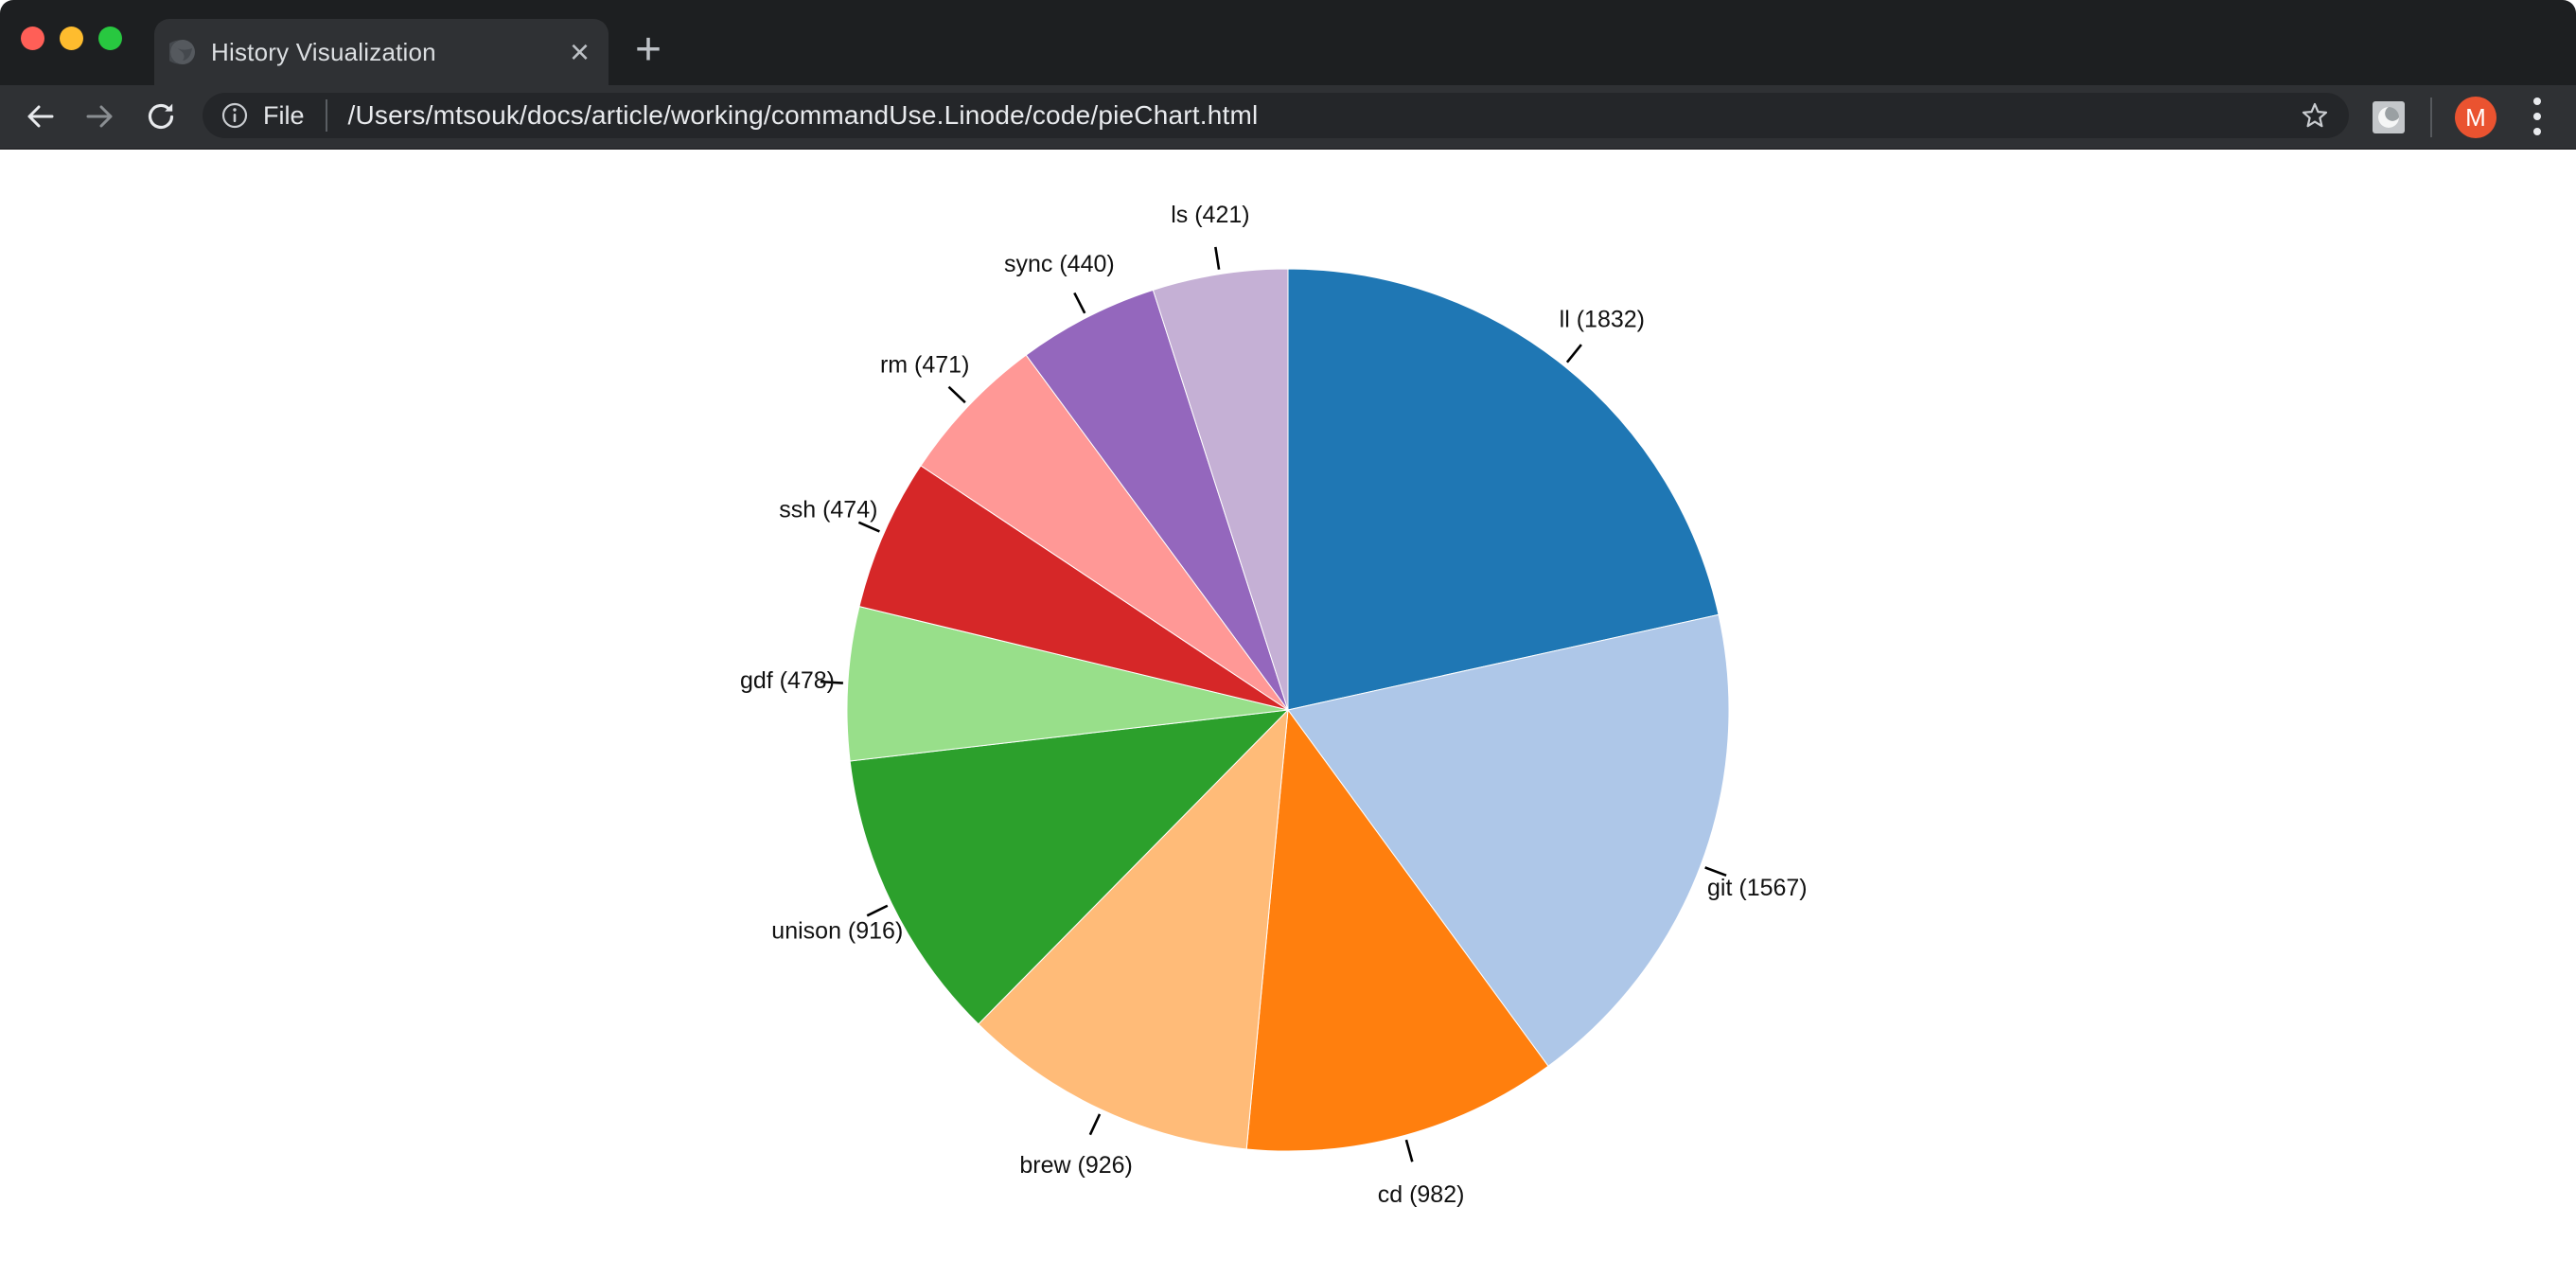 The height and width of the screenshot is (1277, 2576). What do you see at coordinates (956, 394) in the screenshot?
I see `label-tick-rm` at bounding box center [956, 394].